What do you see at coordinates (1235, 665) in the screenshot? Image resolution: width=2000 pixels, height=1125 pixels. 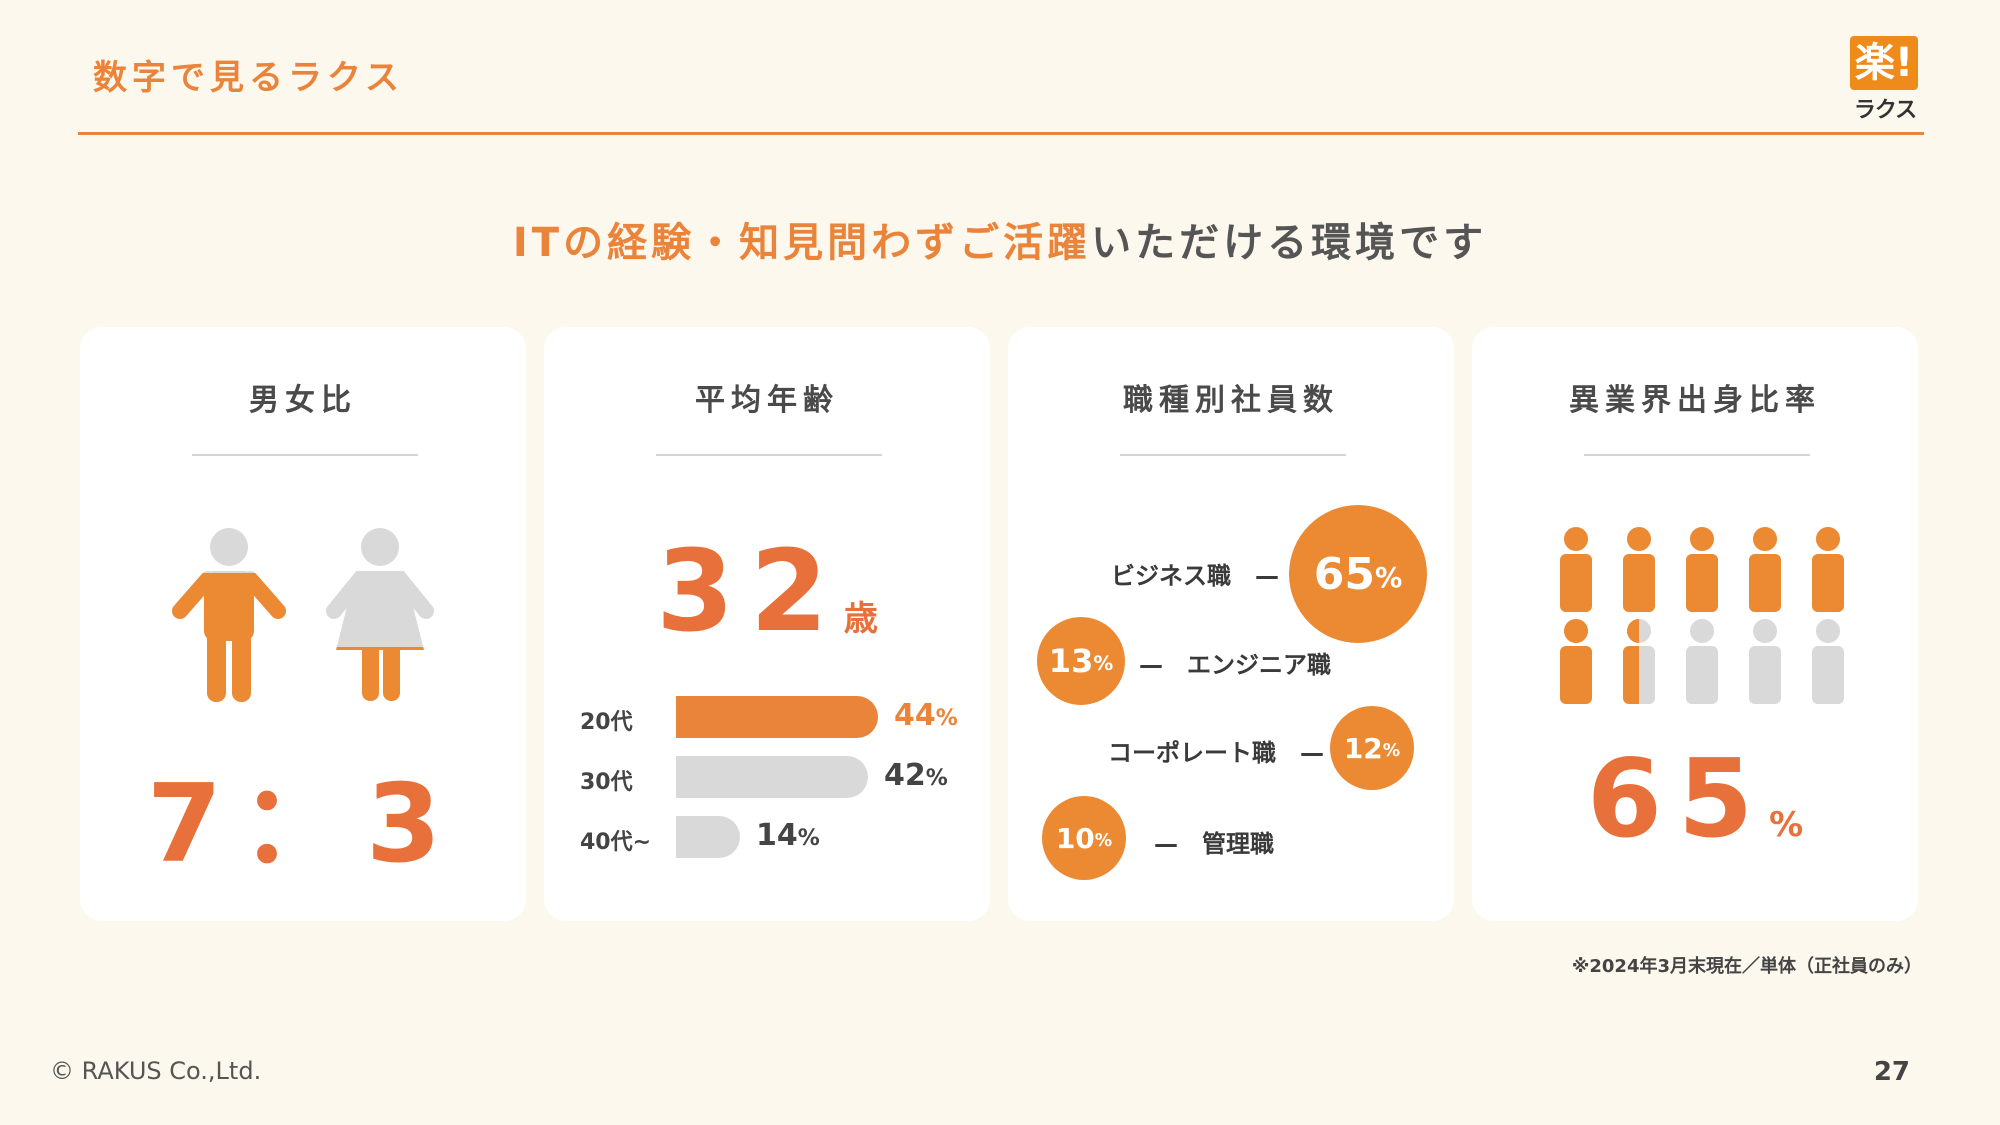 I see `job-label-engineer: — エンジニア職` at bounding box center [1235, 665].